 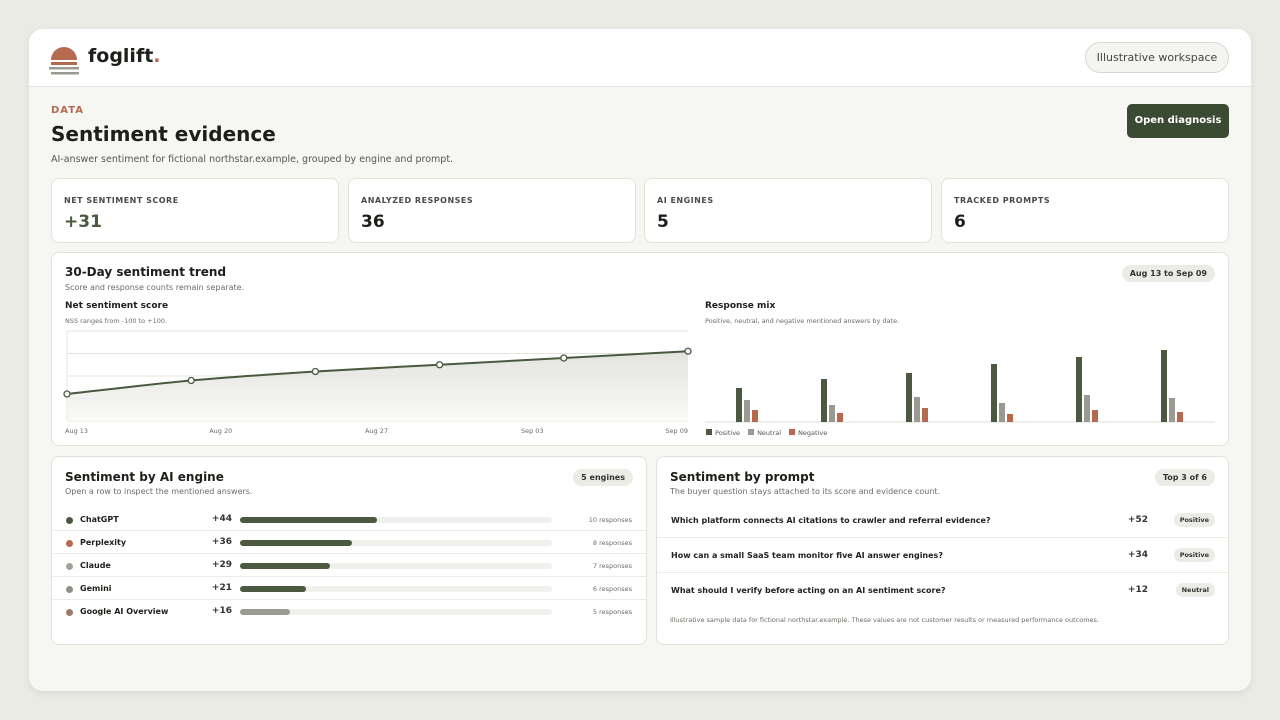 I want to click on engine-row: Gemini +21 6 responses, so click(x=349, y=588).